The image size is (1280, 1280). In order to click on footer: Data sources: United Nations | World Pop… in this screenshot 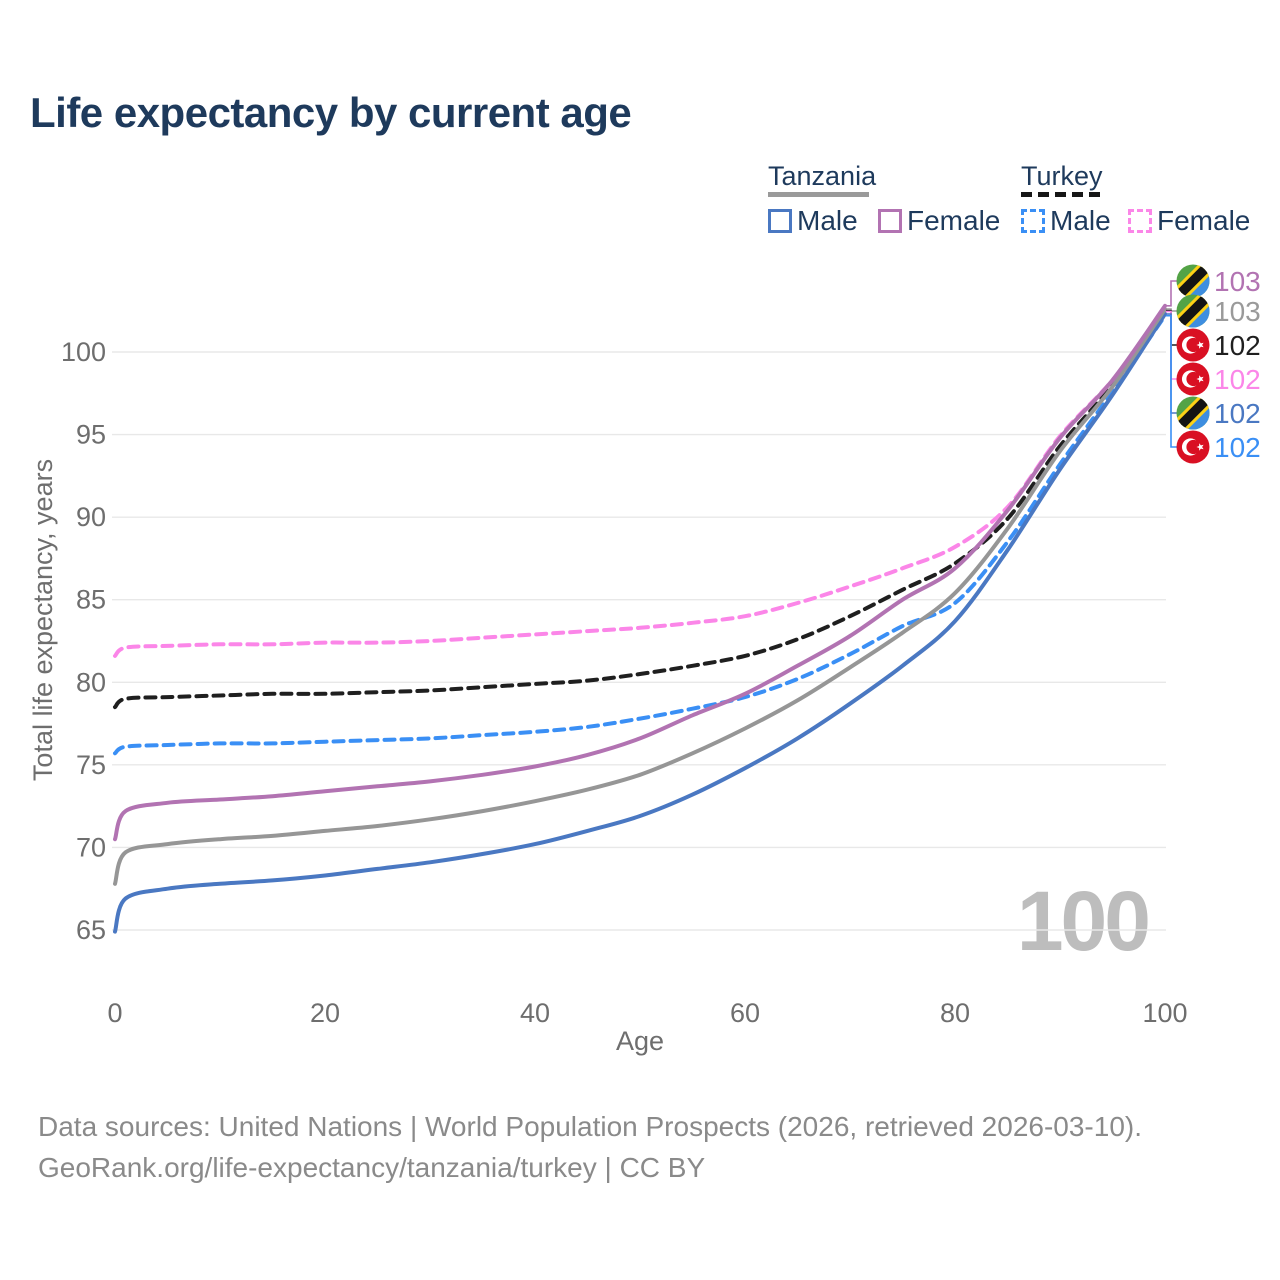, I will do `click(590, 1147)`.